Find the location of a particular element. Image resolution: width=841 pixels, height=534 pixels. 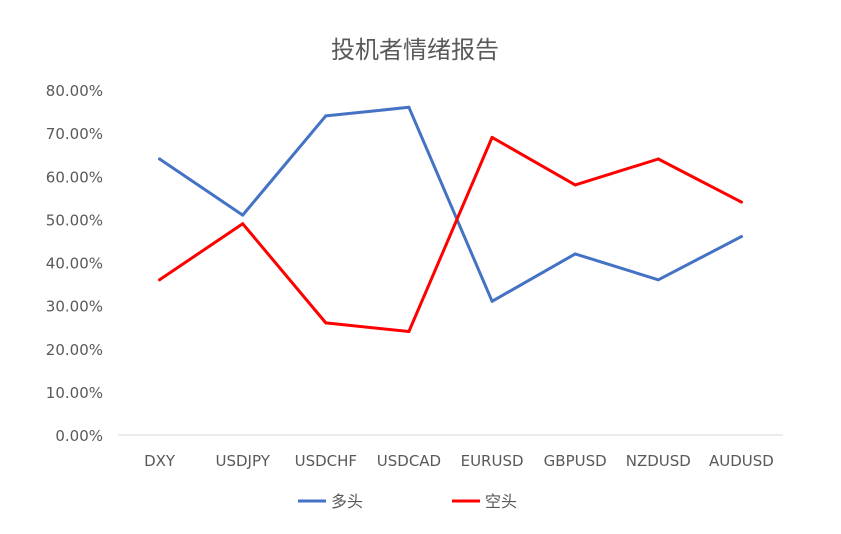

y-tick-label: 50.00% is located at coordinates (74, 220).